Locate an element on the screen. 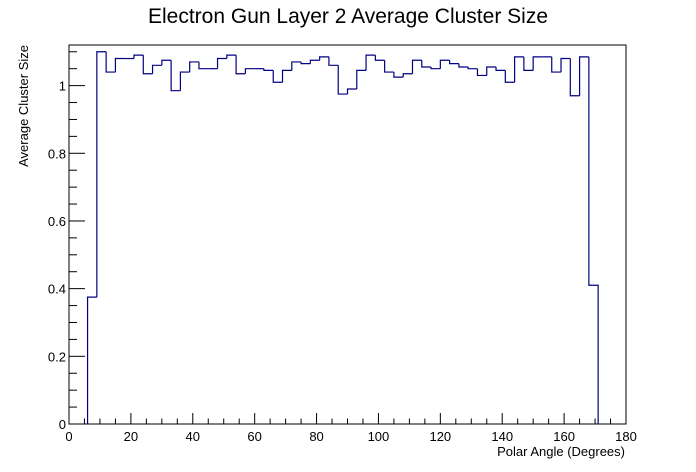 The image size is (696, 472). x-tick-label: 180 is located at coordinates (626, 436).